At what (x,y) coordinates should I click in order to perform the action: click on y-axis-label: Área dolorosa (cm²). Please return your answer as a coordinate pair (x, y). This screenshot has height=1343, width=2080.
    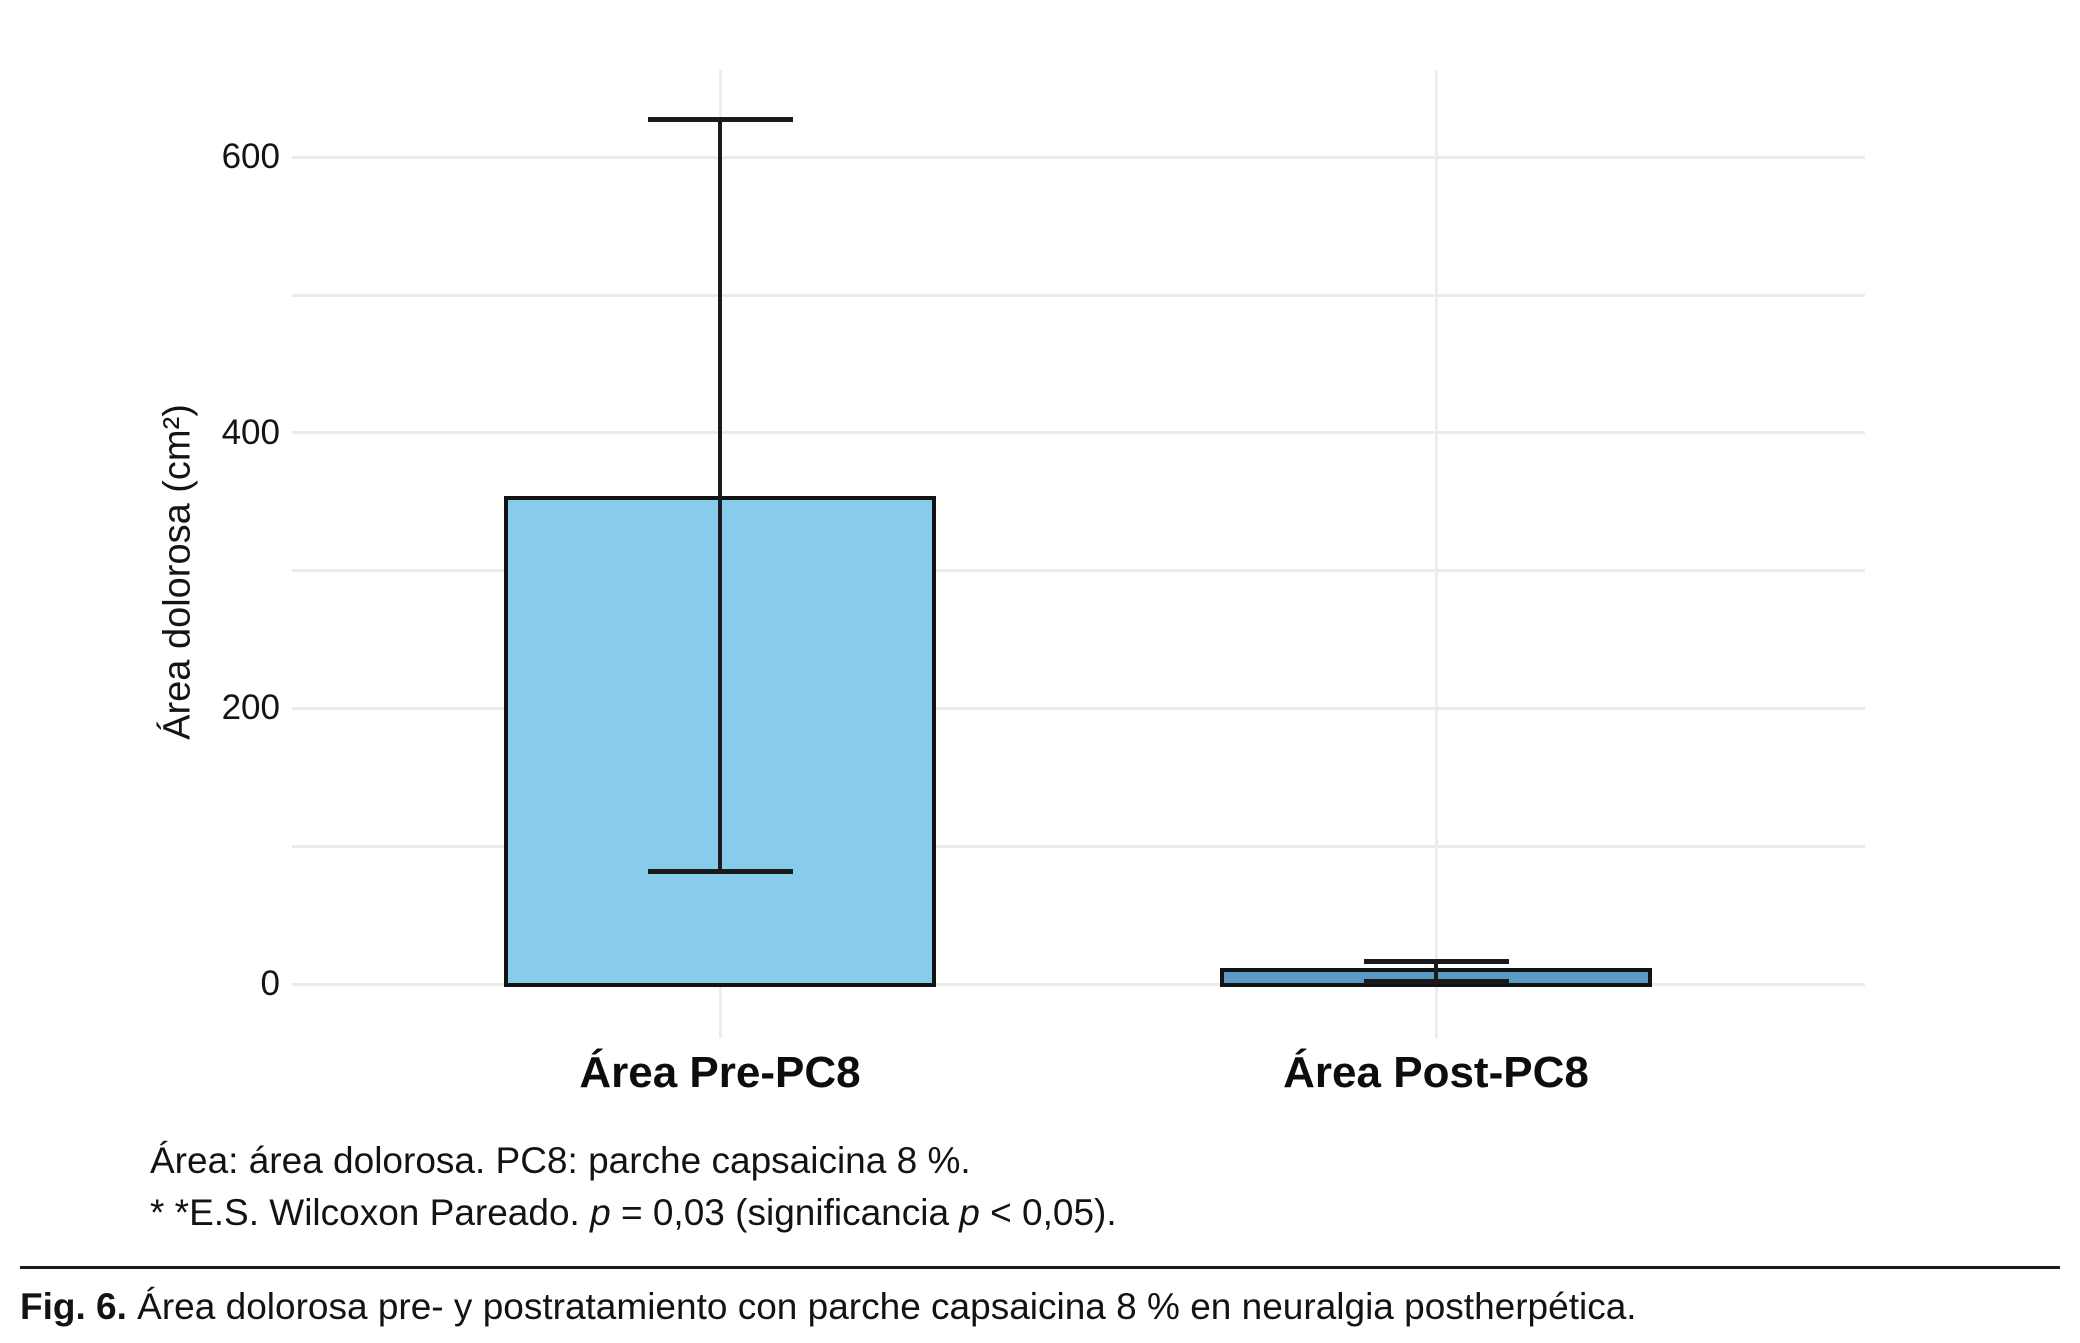
    Looking at the image, I should click on (177, 572).